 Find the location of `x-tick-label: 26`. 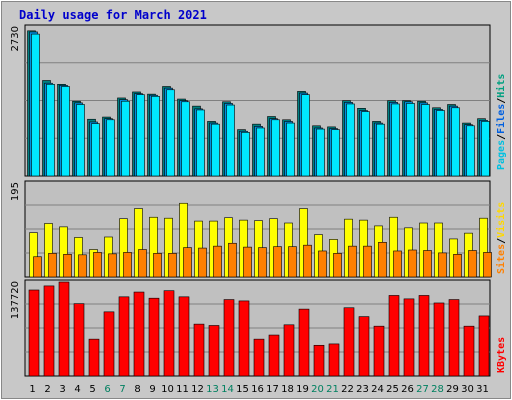

x-tick-label: 26 is located at coordinates (407, 389).